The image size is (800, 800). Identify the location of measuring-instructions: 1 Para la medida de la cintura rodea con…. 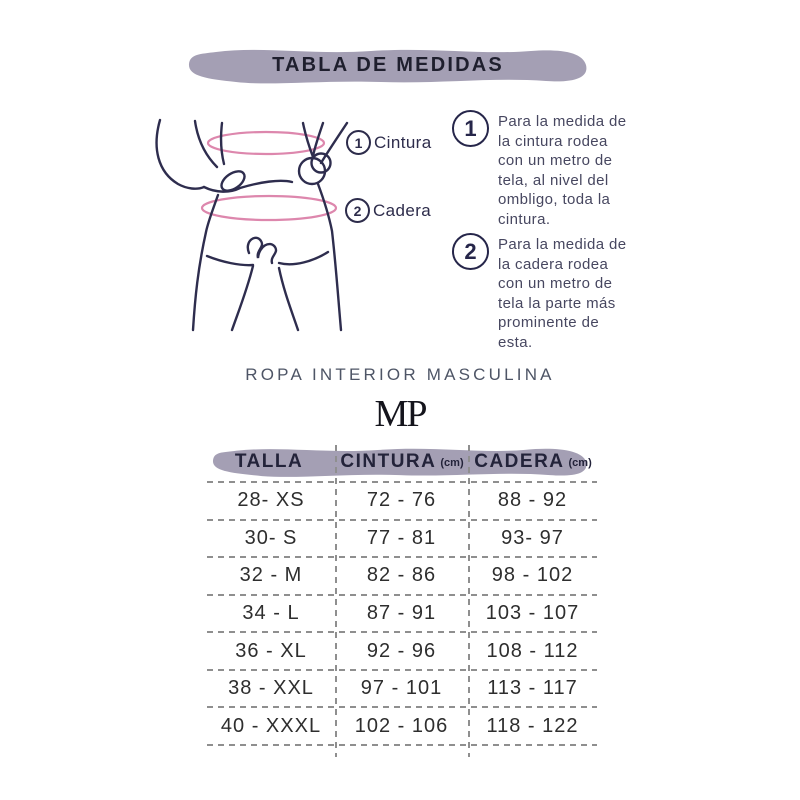
(563, 233).